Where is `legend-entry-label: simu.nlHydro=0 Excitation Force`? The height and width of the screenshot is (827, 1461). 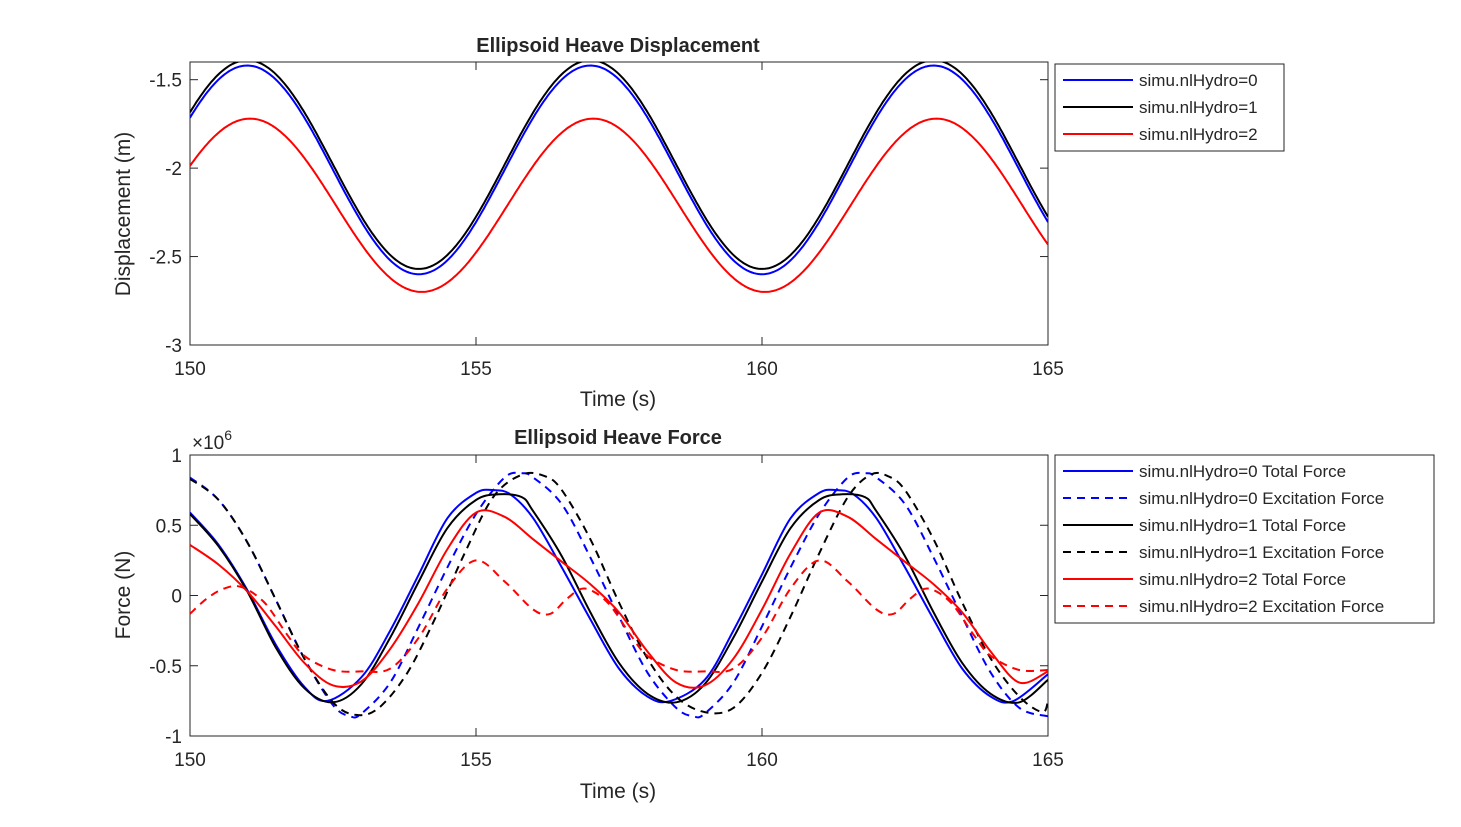 legend-entry-label: simu.nlHydro=0 Excitation Force is located at coordinates (1261, 498).